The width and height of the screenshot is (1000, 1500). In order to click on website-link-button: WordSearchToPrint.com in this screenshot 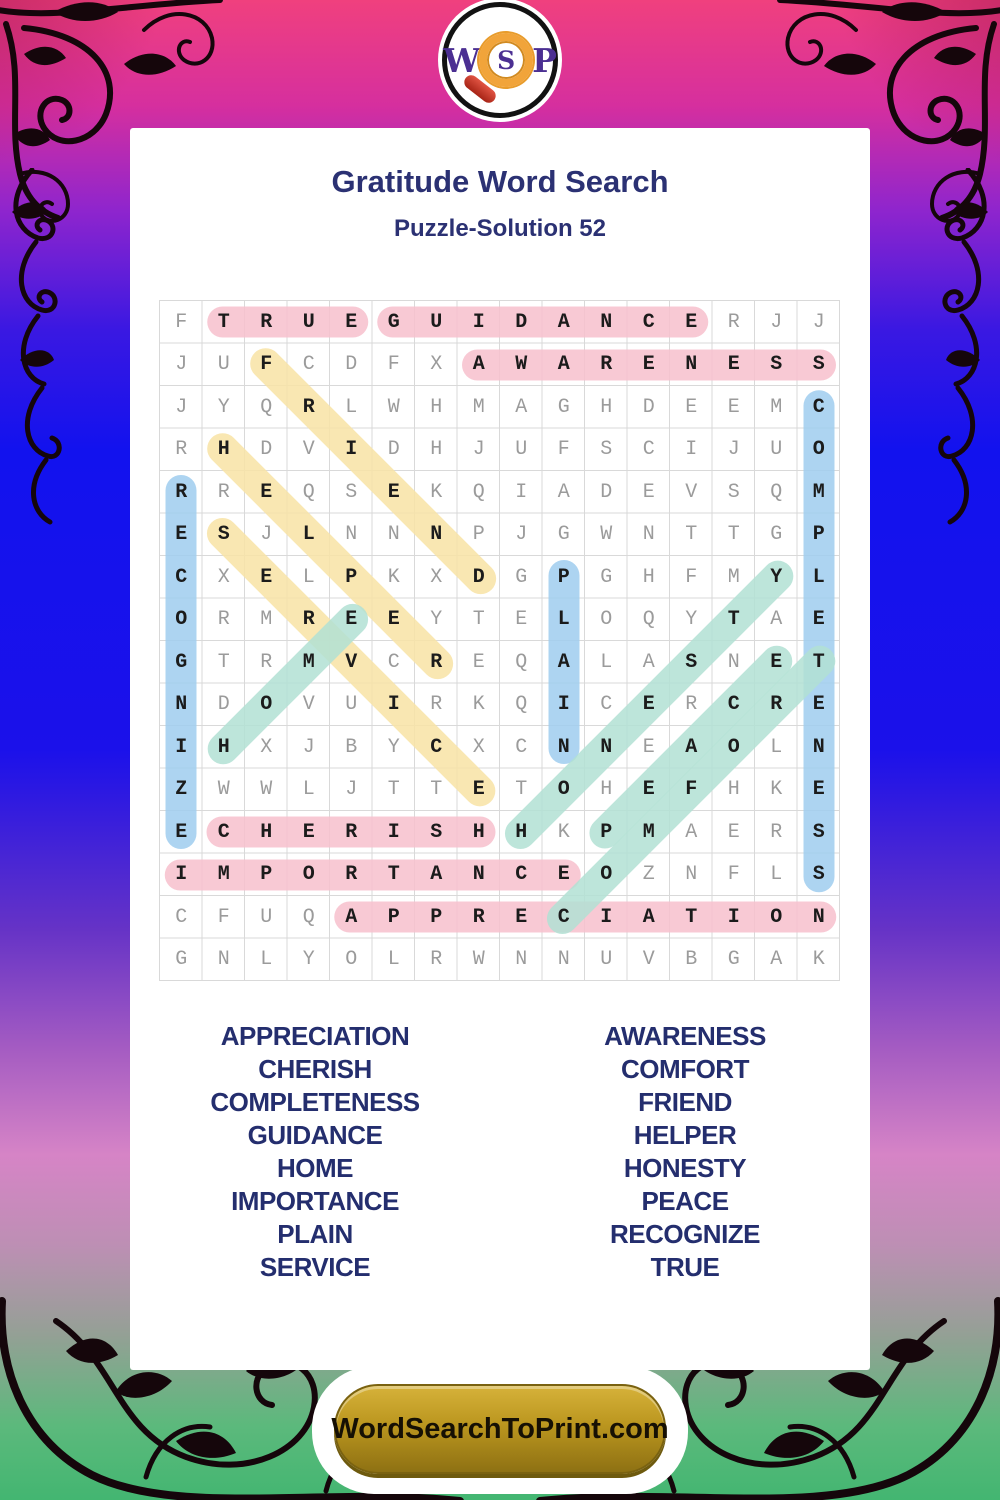, I will do `click(500, 1429)`.